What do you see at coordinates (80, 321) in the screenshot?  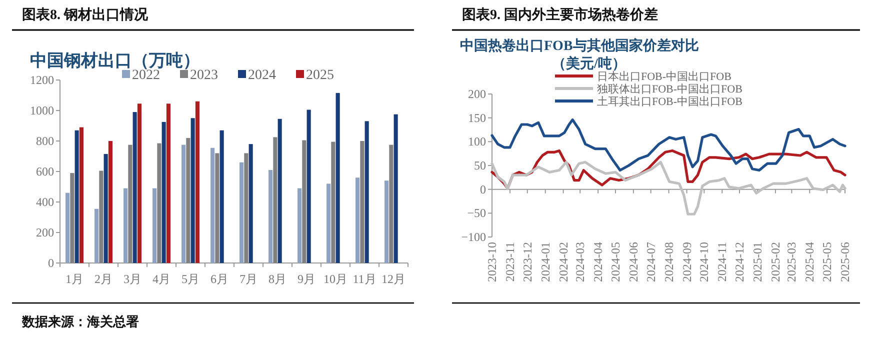 I see `source-note: 数据来源：海关总署` at bounding box center [80, 321].